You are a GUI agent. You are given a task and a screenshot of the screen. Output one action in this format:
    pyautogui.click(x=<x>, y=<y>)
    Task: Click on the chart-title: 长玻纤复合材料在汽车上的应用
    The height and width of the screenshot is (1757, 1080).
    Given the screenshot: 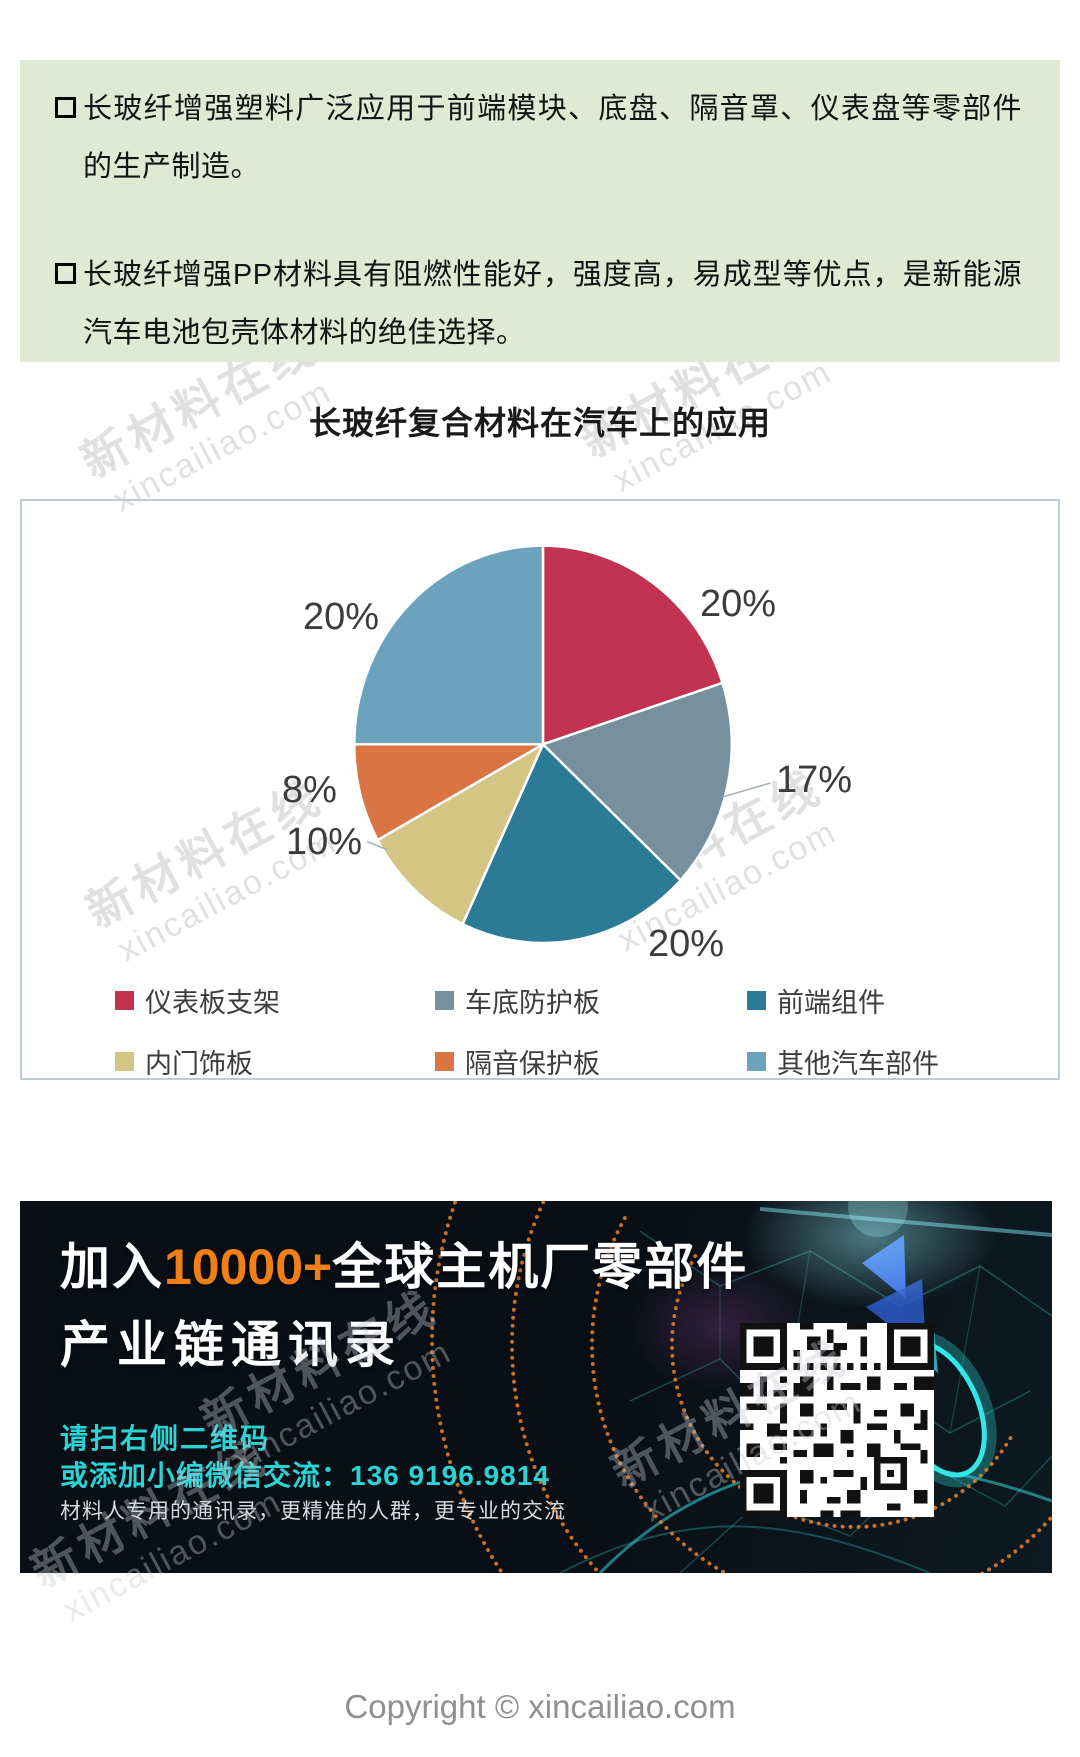 What is the action you would take?
    pyautogui.click(x=539, y=423)
    